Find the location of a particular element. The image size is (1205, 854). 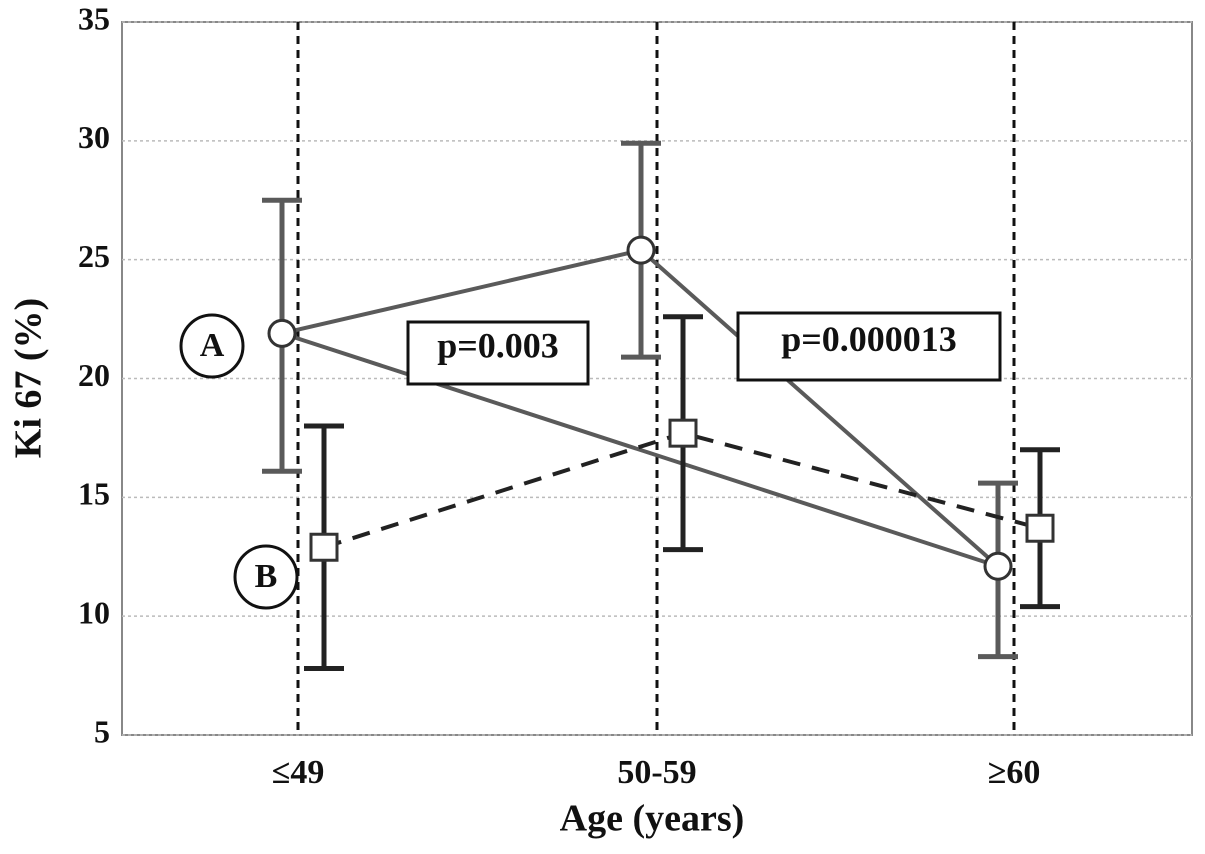

series-label: A is located at coordinates (212, 345).